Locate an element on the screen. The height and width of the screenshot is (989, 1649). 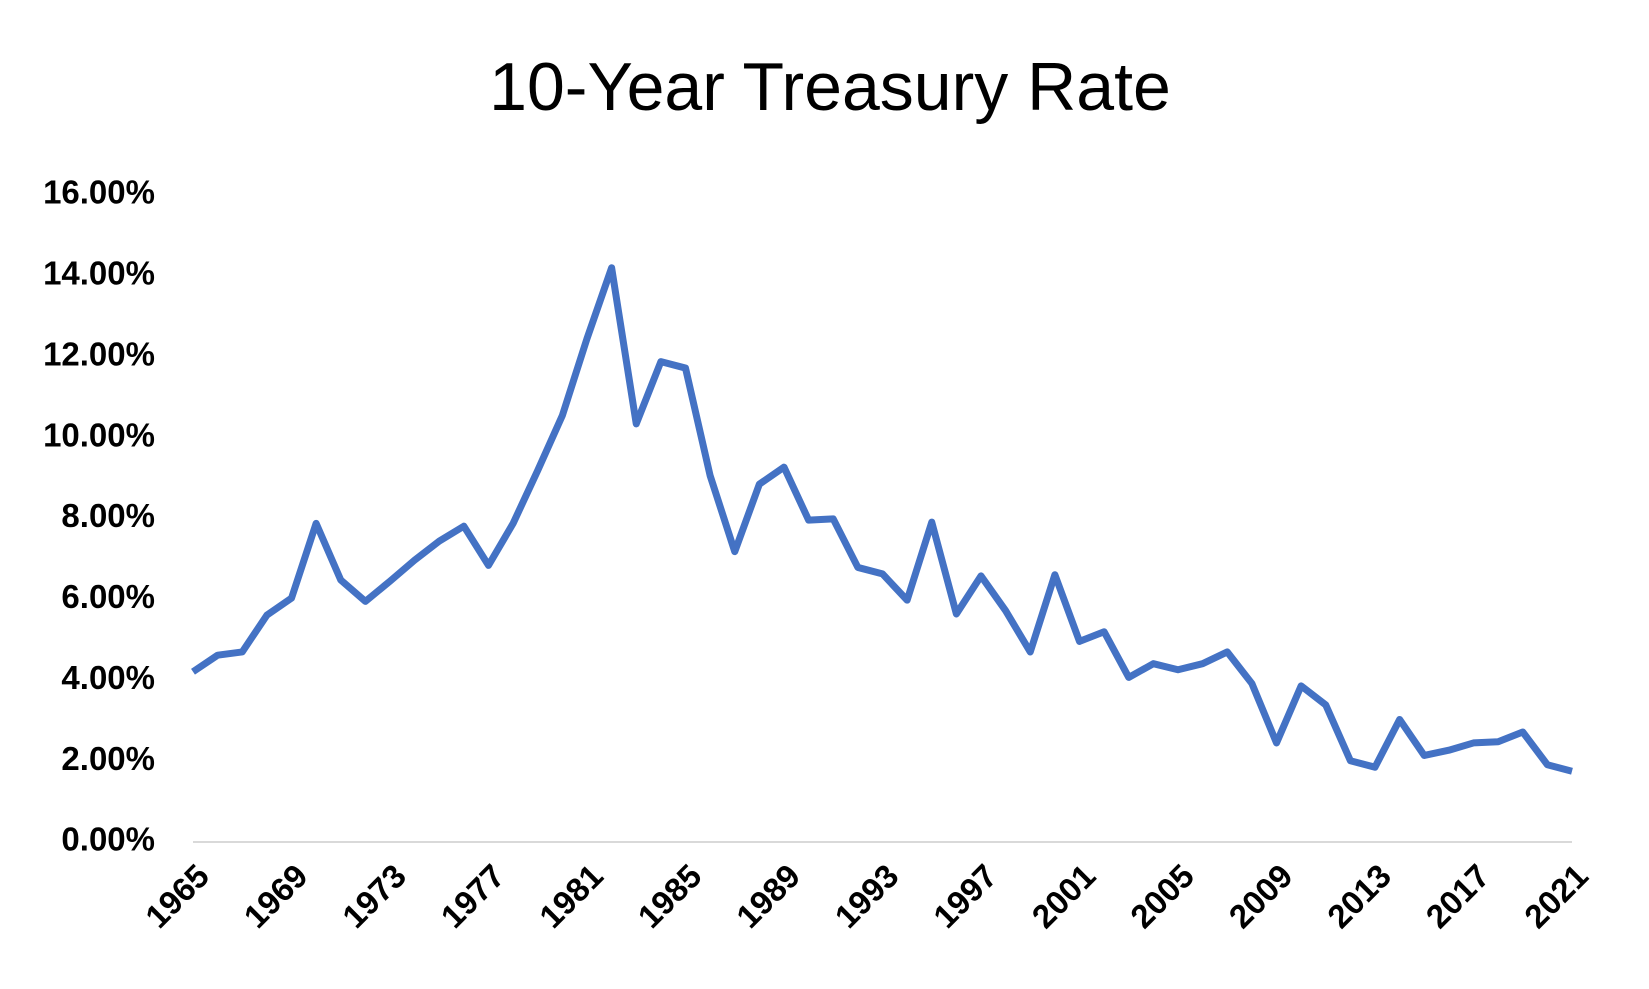
y-tick-label: 4.00% is located at coordinates (108, 677).